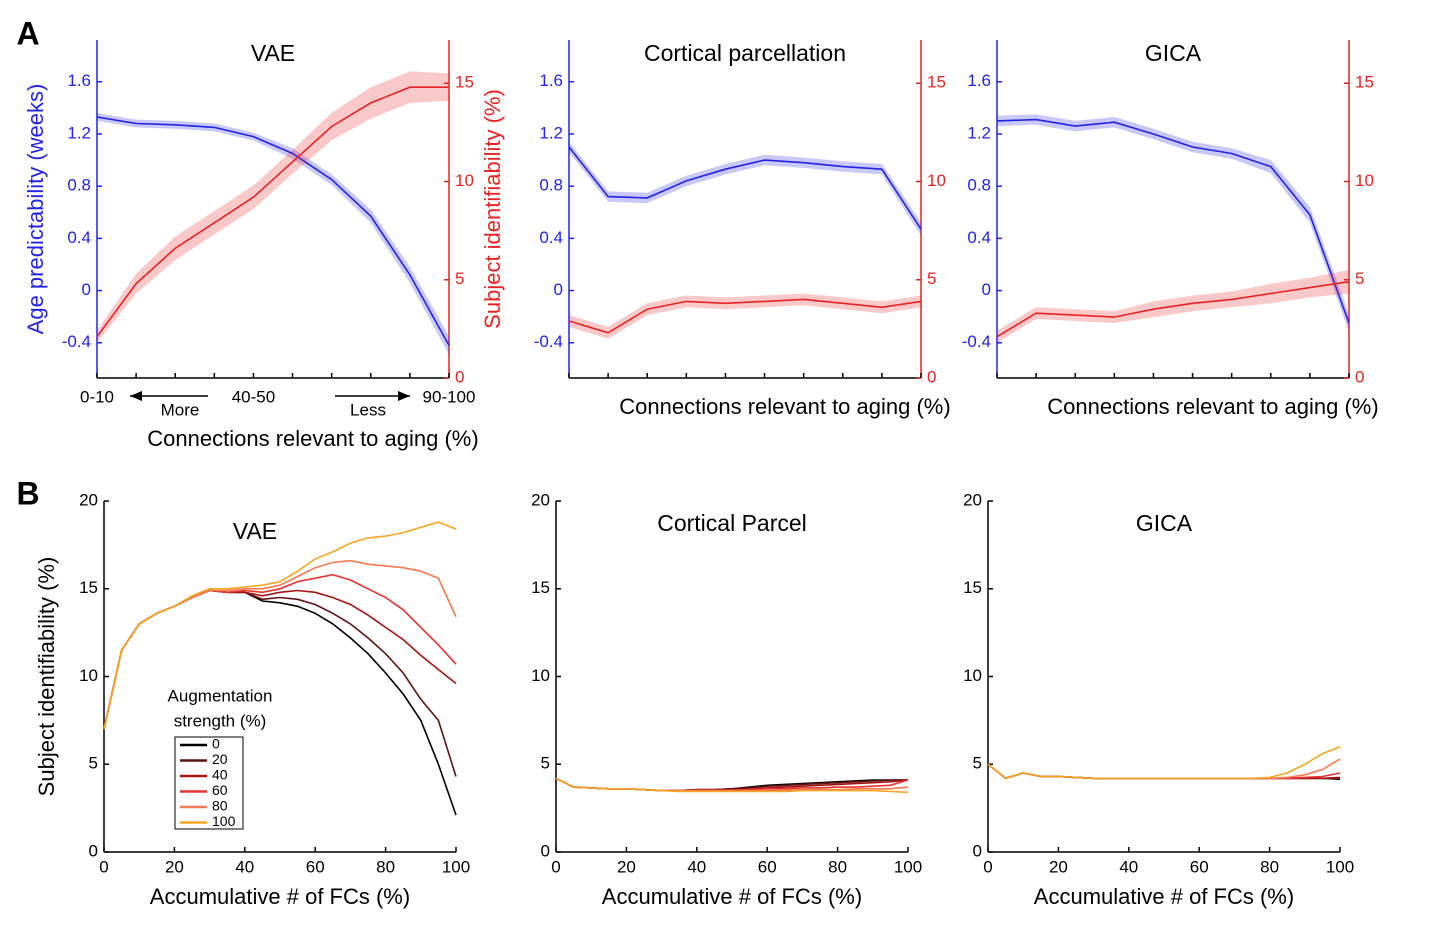 The width and height of the screenshot is (1430, 935). Describe the element at coordinates (27, 33) in the screenshot. I see `panel-label: A` at that location.